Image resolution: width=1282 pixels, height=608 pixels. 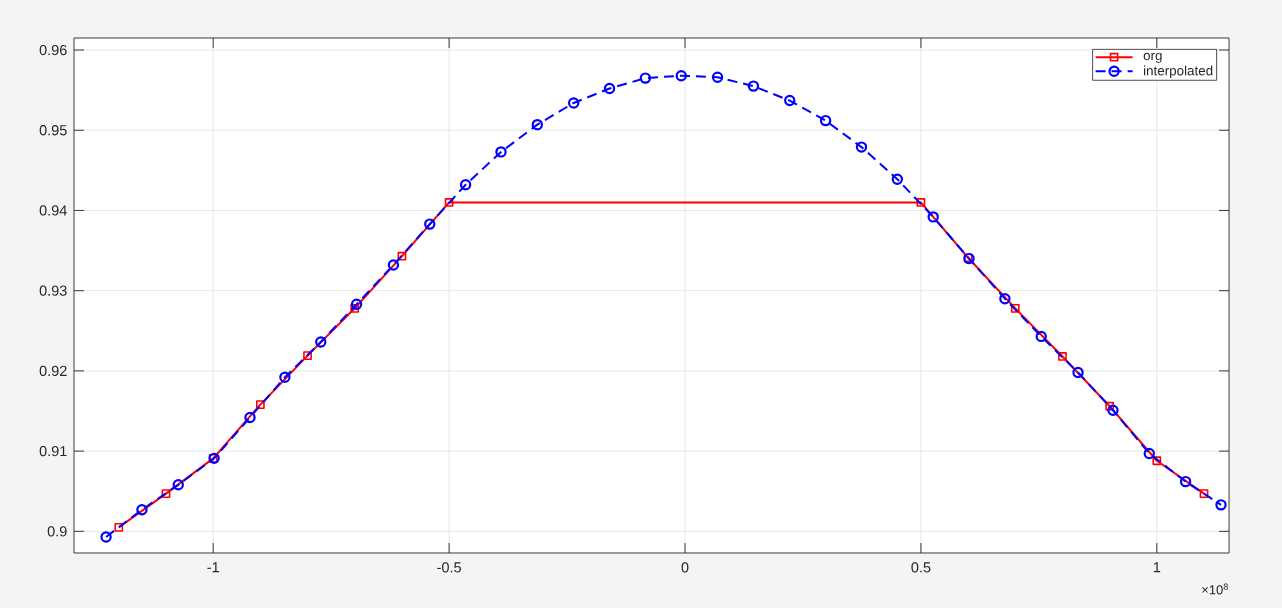 I want to click on text: ×10$^{8}$, so click(x=1215, y=589).